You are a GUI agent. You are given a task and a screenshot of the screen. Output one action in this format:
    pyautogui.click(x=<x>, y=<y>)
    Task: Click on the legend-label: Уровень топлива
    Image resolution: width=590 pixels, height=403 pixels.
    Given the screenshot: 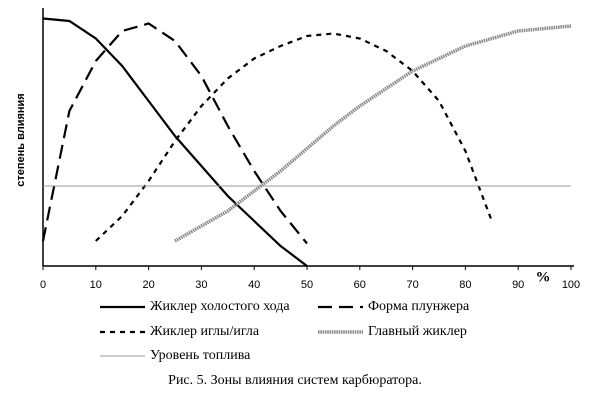 What is the action you would take?
    pyautogui.click(x=200, y=355)
    